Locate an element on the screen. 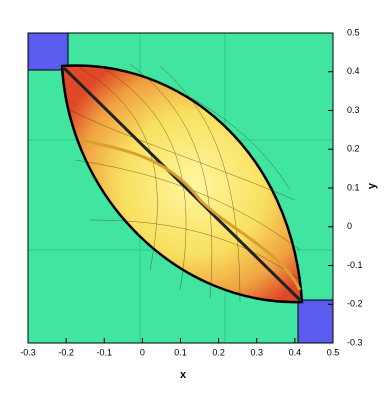 The image size is (390, 395). x-tick-label: -0.3 is located at coordinates (28, 352).